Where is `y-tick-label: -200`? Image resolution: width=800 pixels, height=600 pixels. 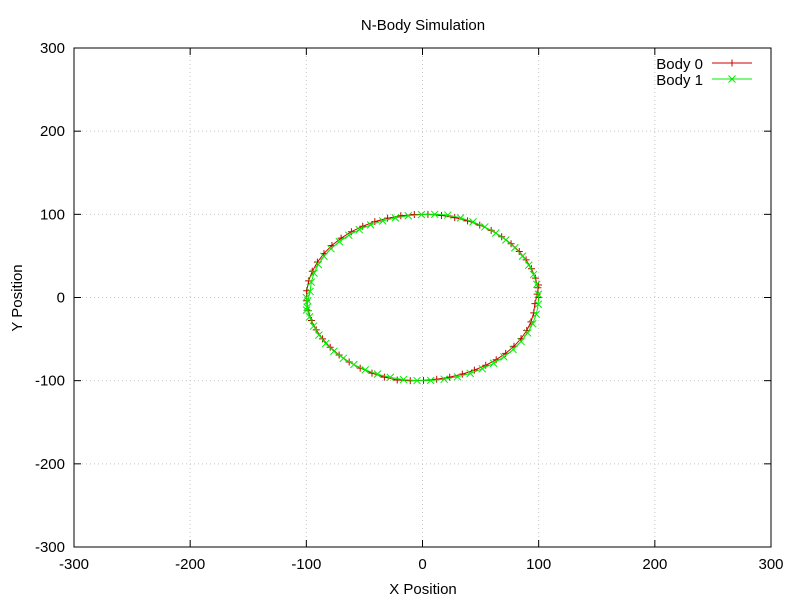 y-tick-label: -200 is located at coordinates (50, 464).